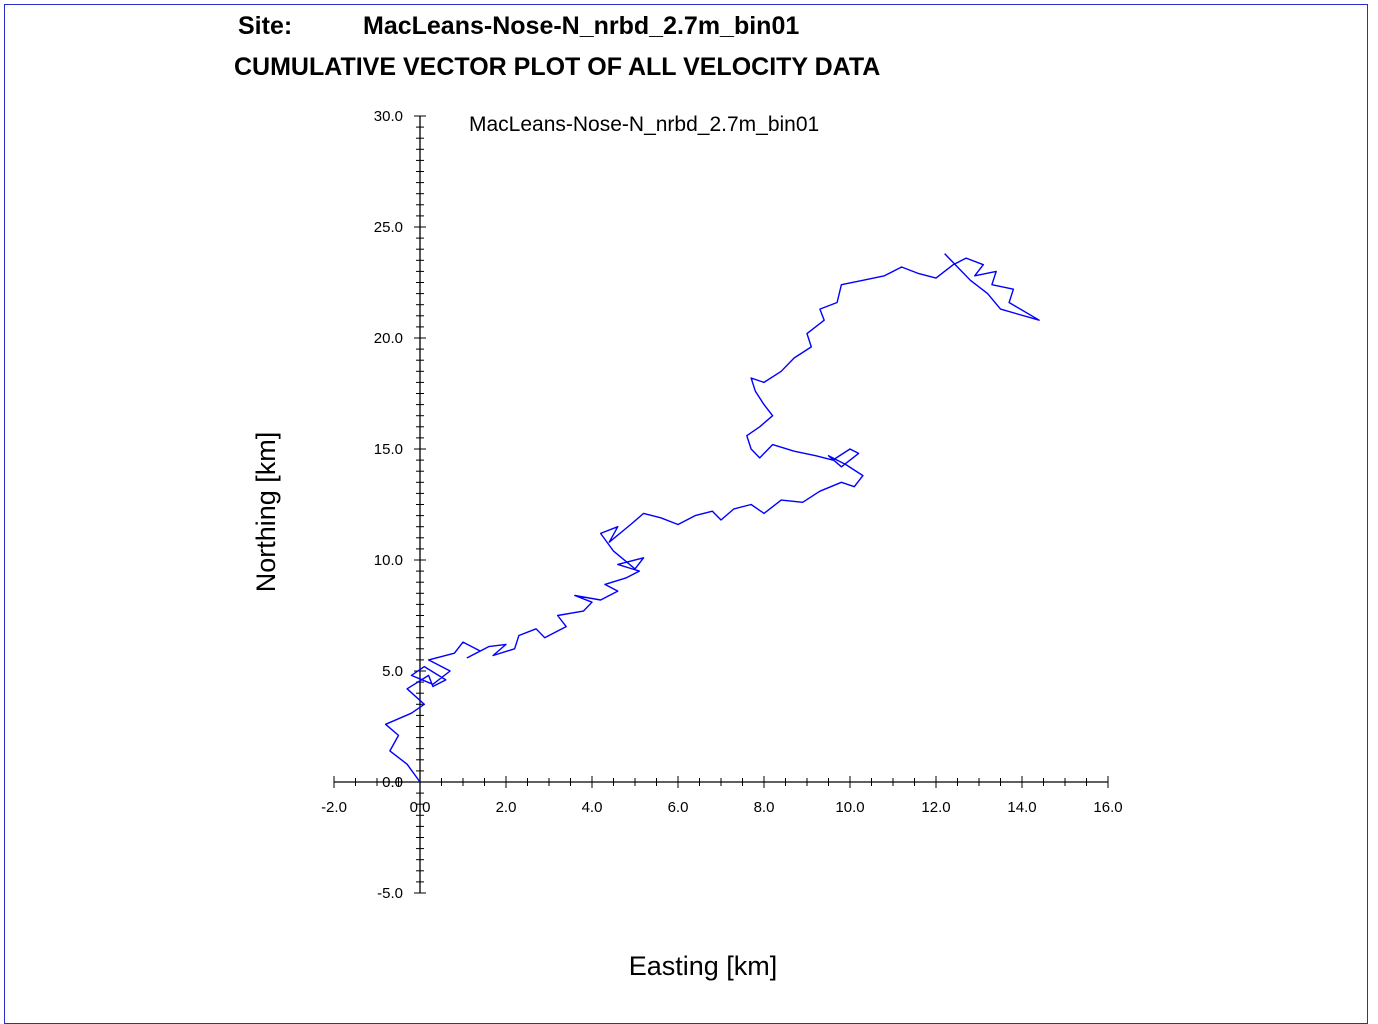  Describe the element at coordinates (506, 807) in the screenshot. I see `x-tick-label: 2.0` at that location.